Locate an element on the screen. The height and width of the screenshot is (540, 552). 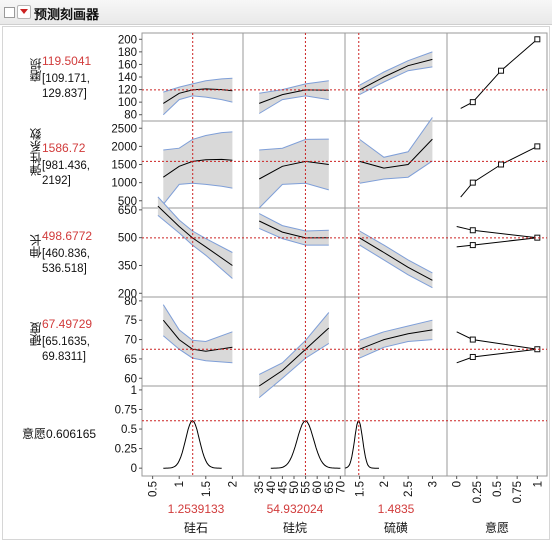
x-tick-label: 0.75 is located at coordinates (518, 492).